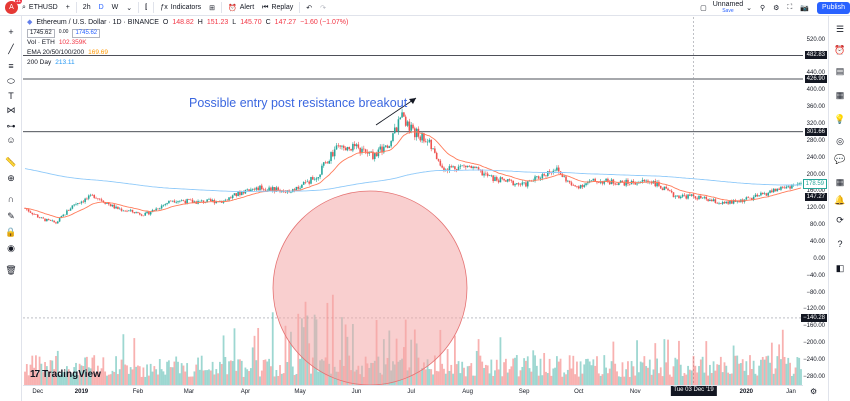  I want to click on symbol-search: ⌕ ETHUSD, so click(40, 8).